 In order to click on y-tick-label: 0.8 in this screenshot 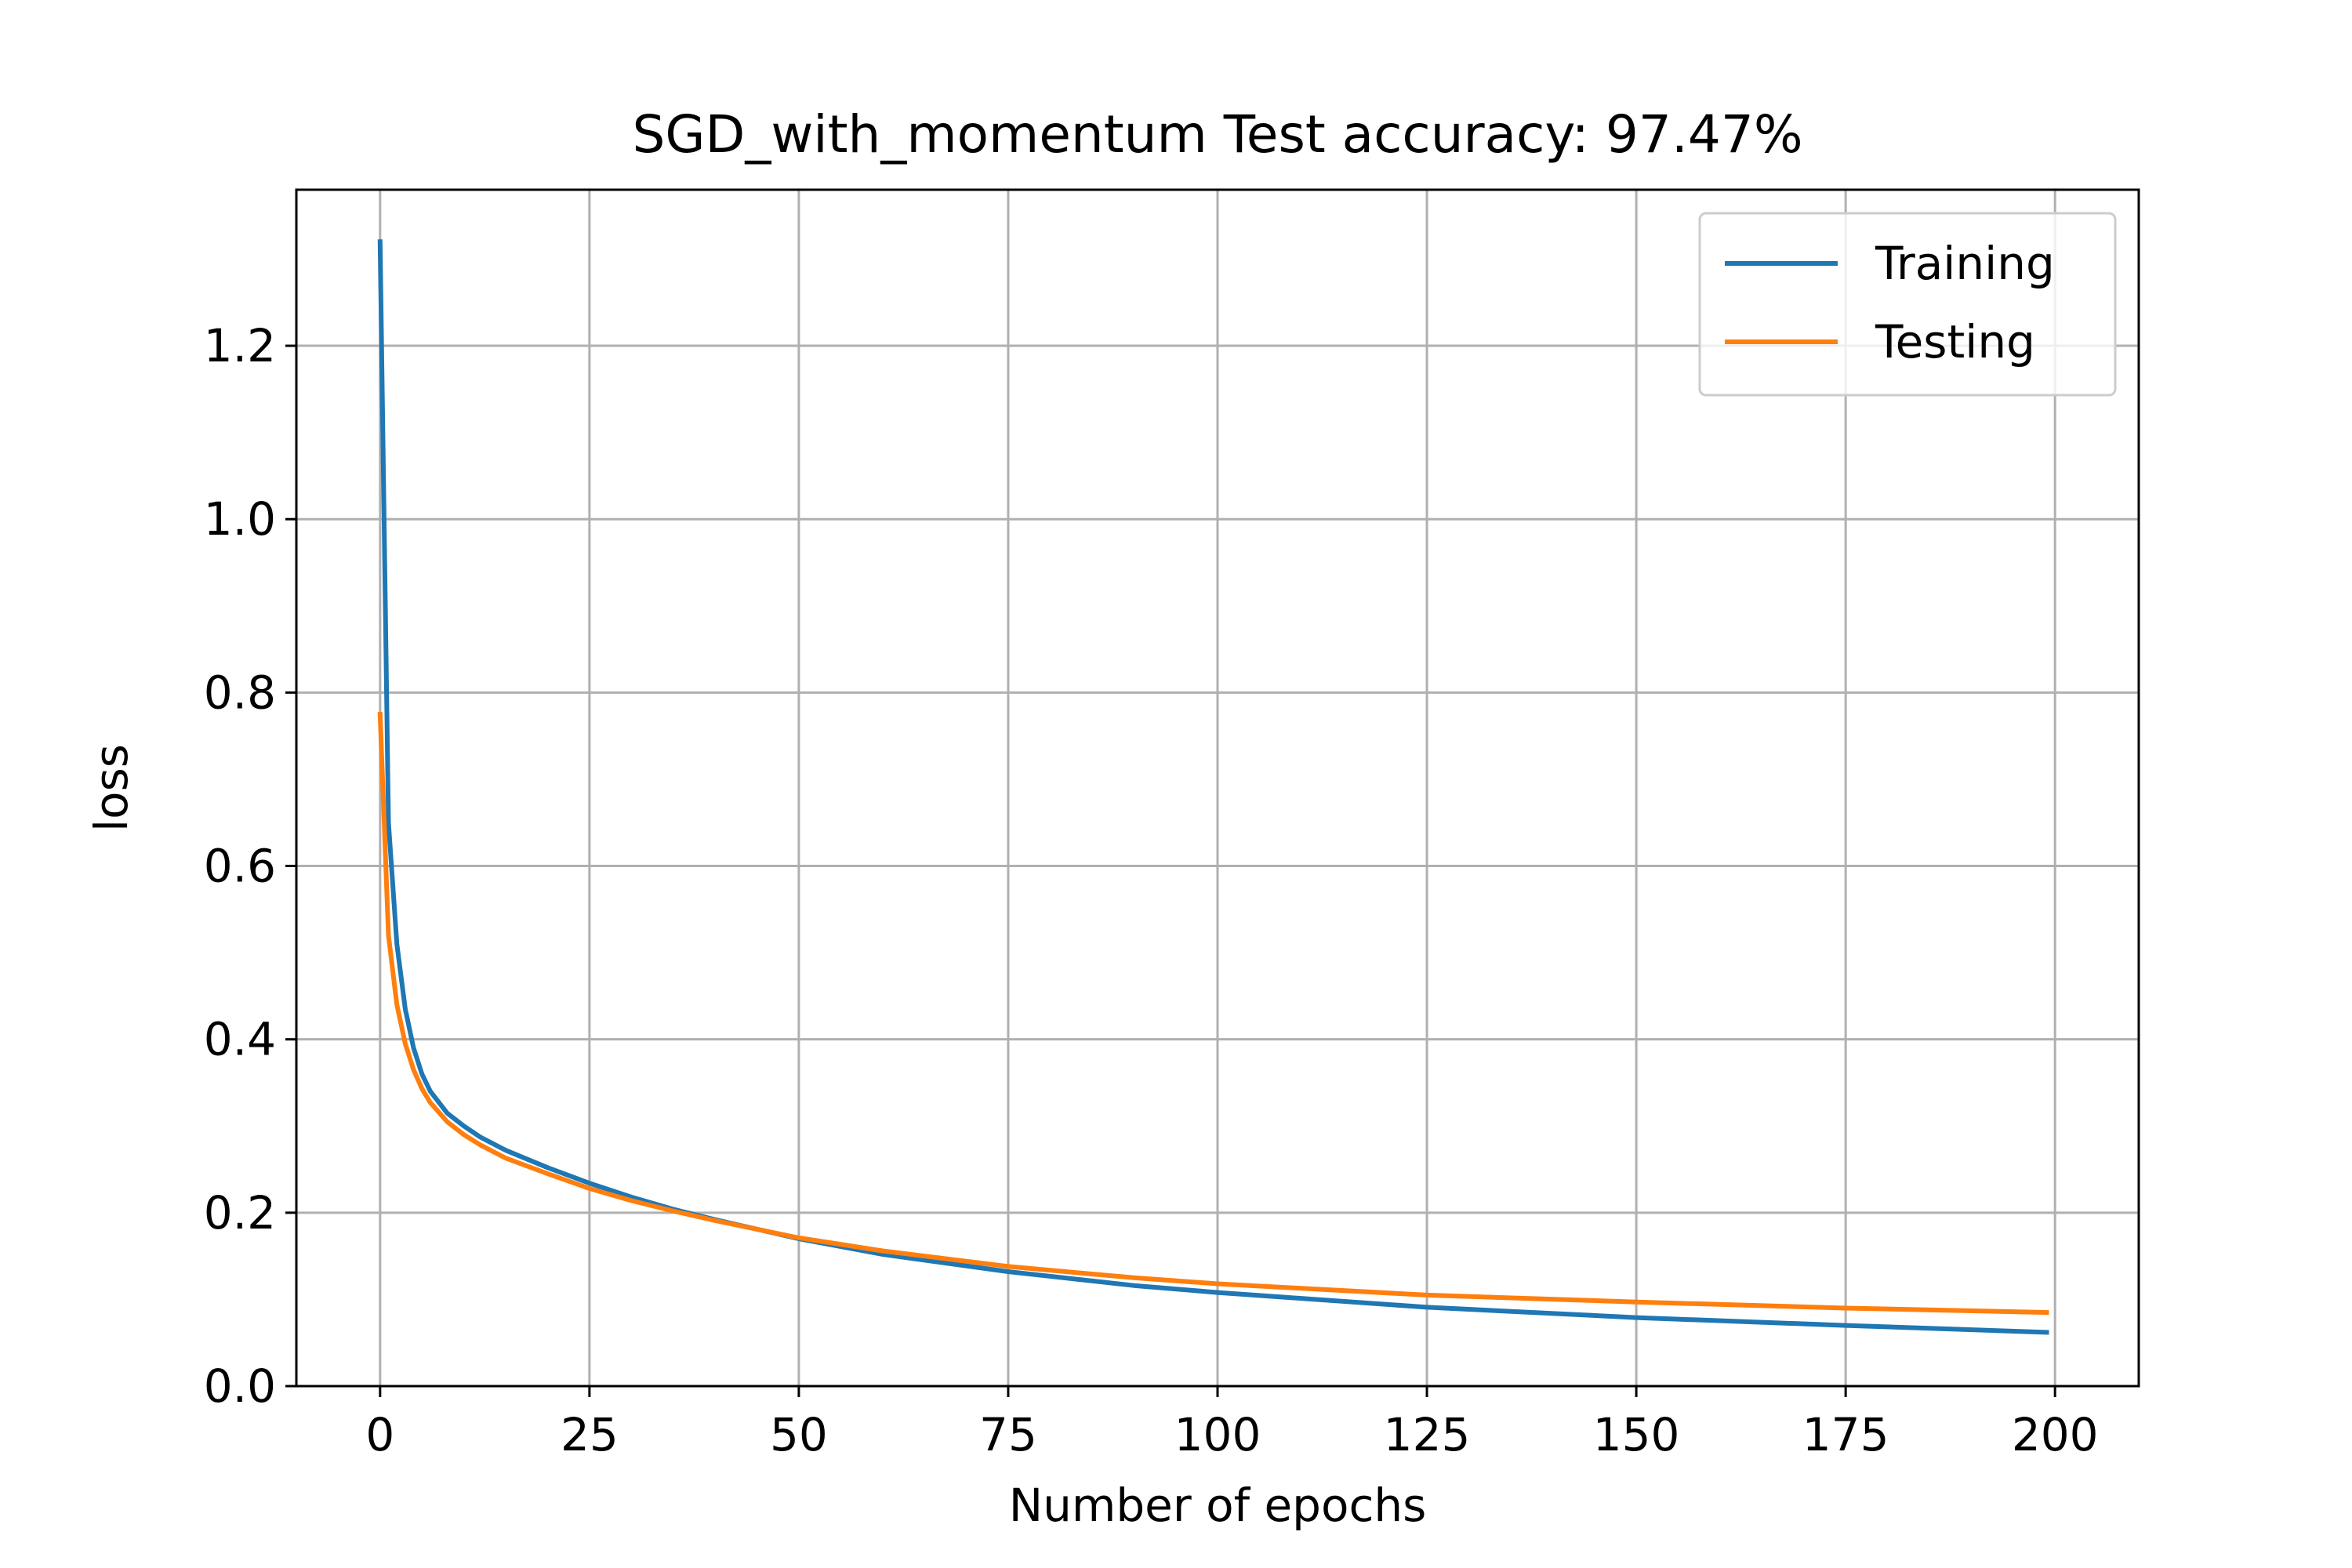, I will do `click(240, 692)`.